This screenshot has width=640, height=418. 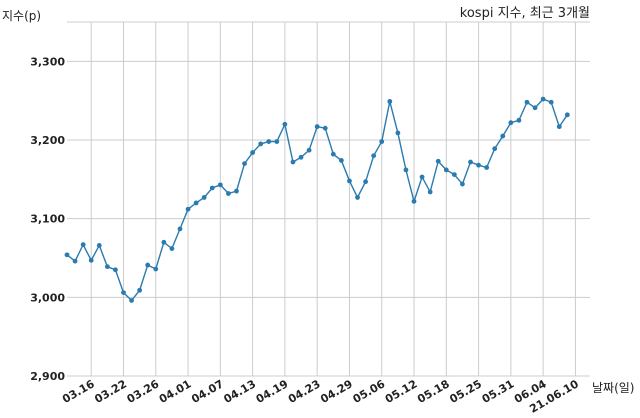 What do you see at coordinates (47, 61) in the screenshot?
I see `y-tick-label: 3,300` at bounding box center [47, 61].